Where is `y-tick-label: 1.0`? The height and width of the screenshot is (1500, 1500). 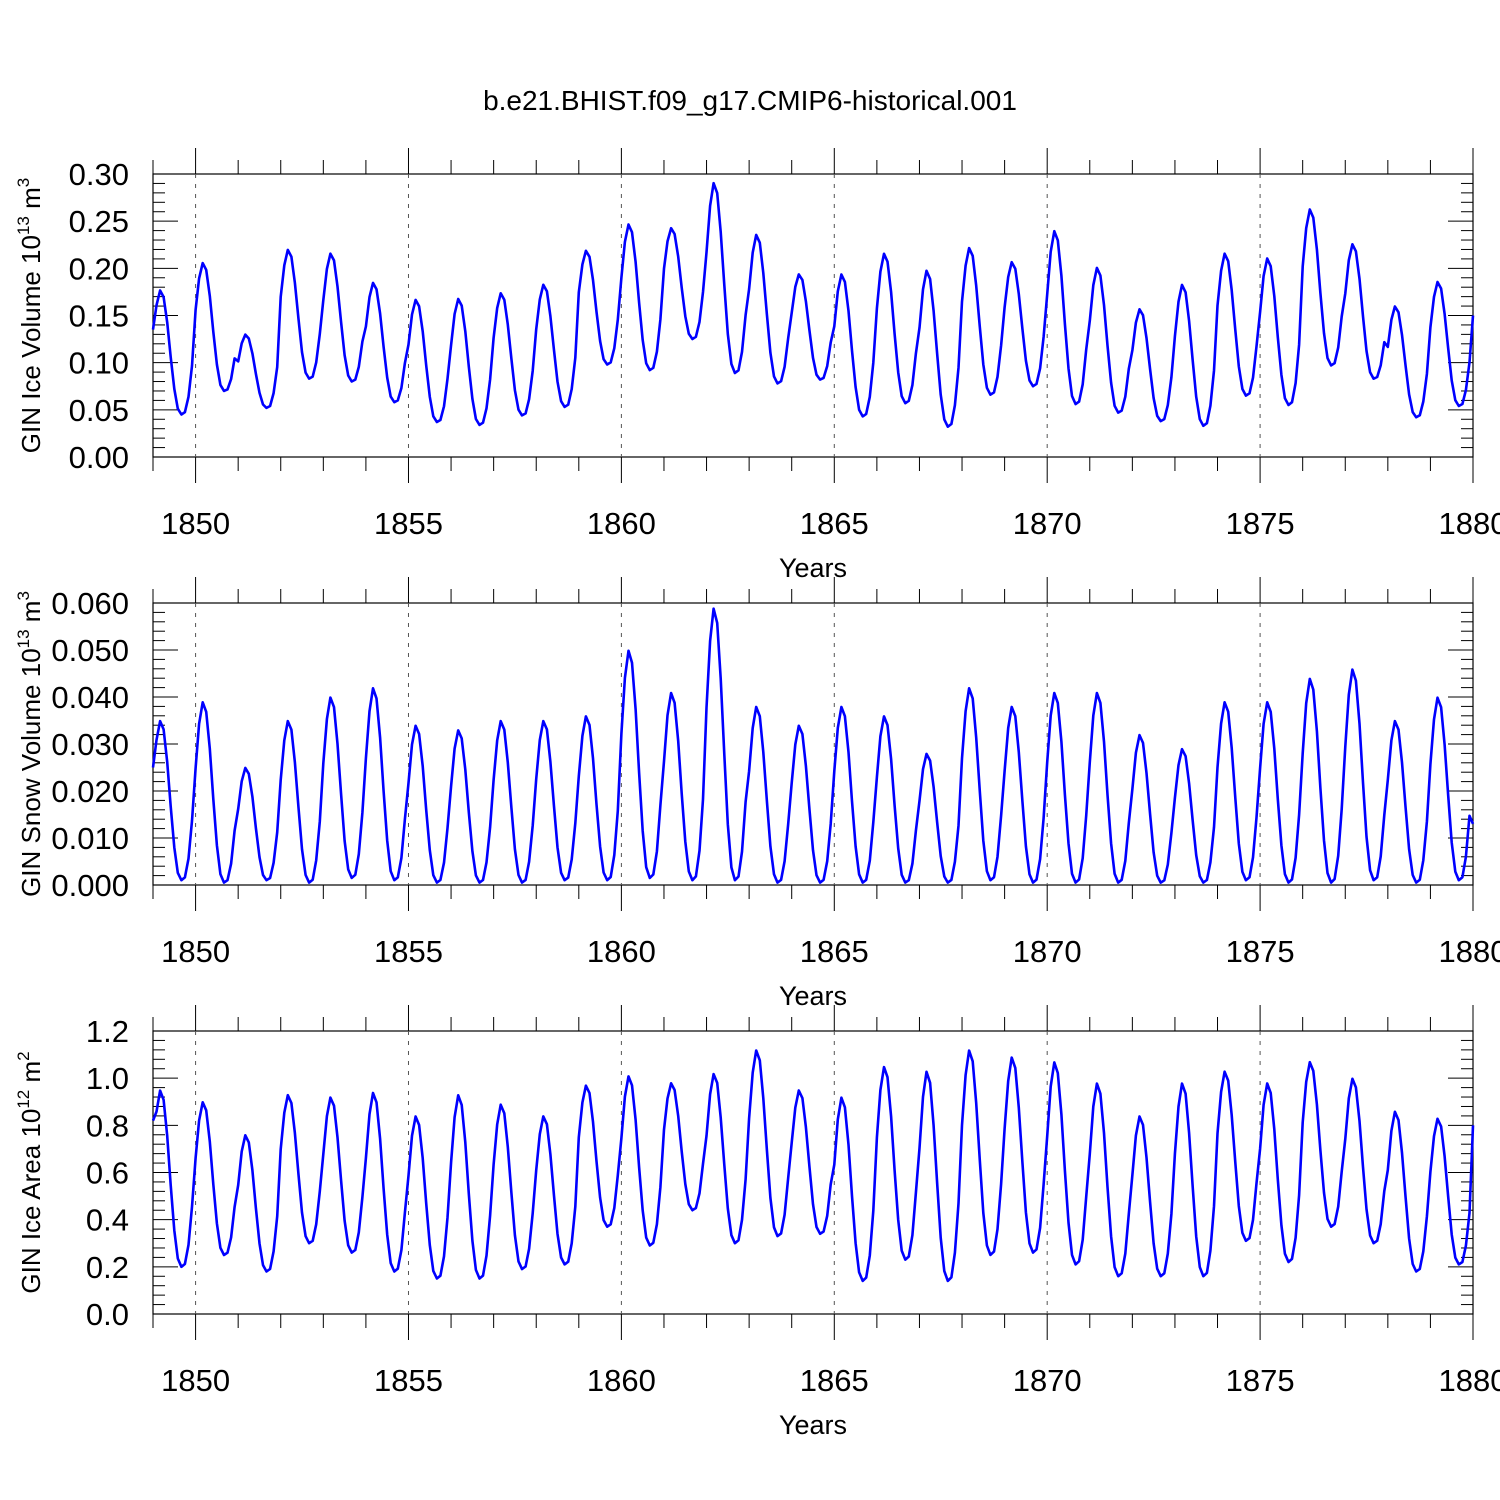
y-tick-label: 1.0 is located at coordinates (107, 1078).